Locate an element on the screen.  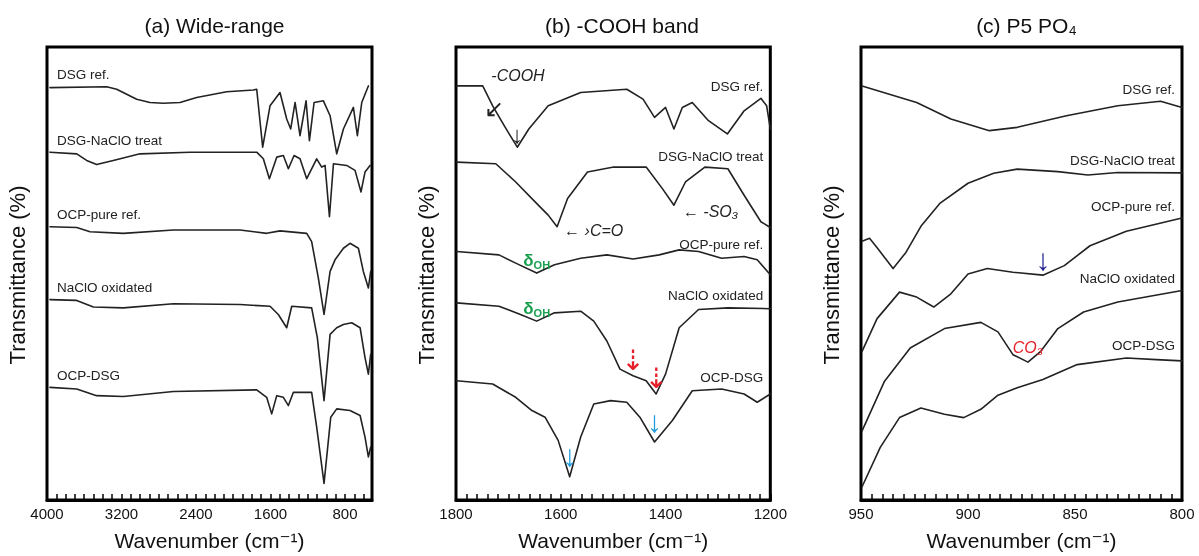
chart-title: (a) Wide-range is located at coordinates (214, 25).